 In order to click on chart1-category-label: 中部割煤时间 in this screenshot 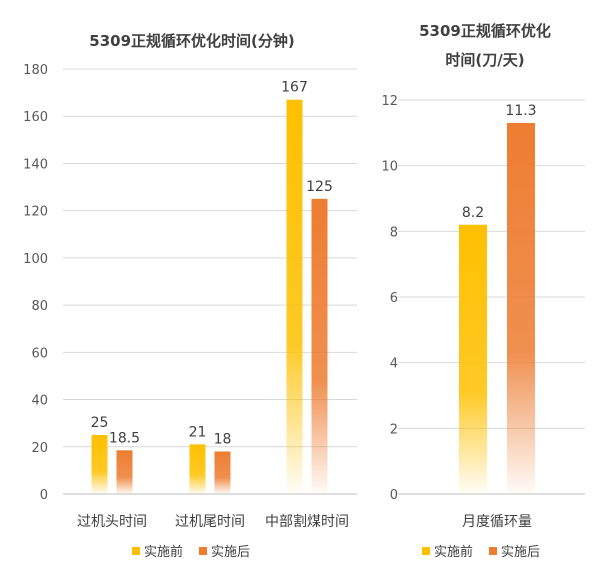, I will do `click(307, 521)`.